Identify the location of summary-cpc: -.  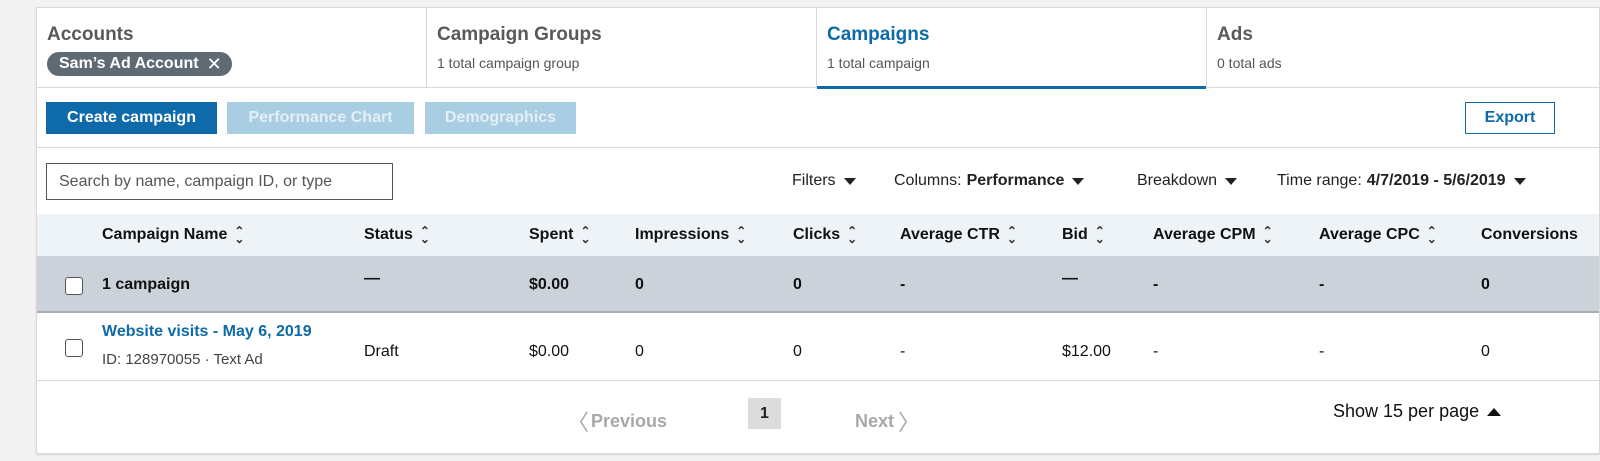
(1322, 284).